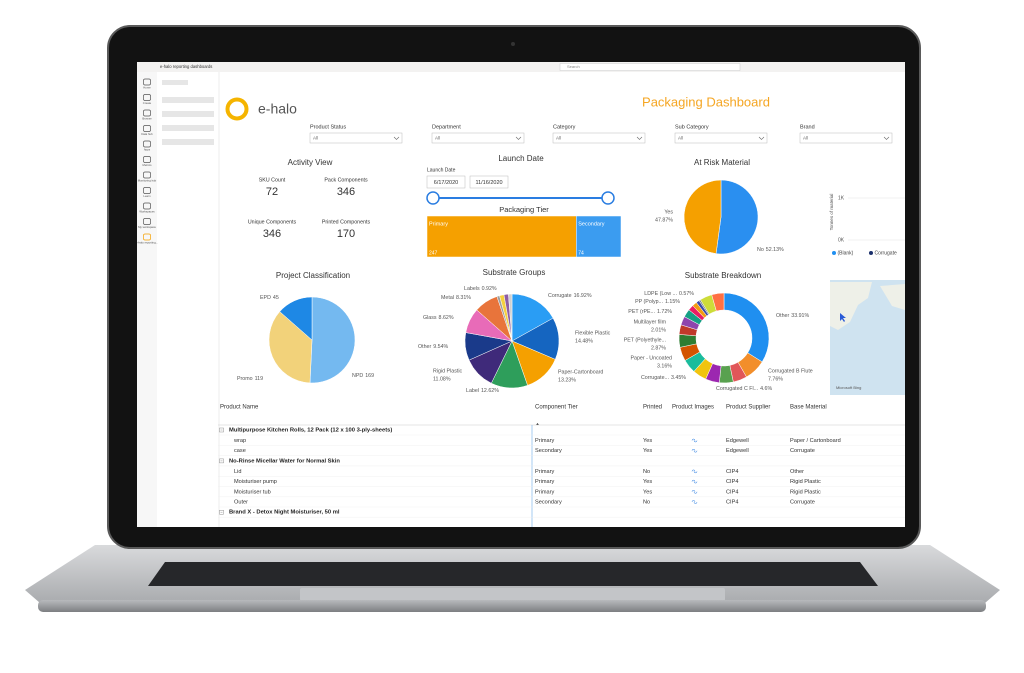 The width and height of the screenshot is (1024, 673). Describe the element at coordinates (672, 302) in the screenshot. I see `slice-label-value: 1.15%` at that location.